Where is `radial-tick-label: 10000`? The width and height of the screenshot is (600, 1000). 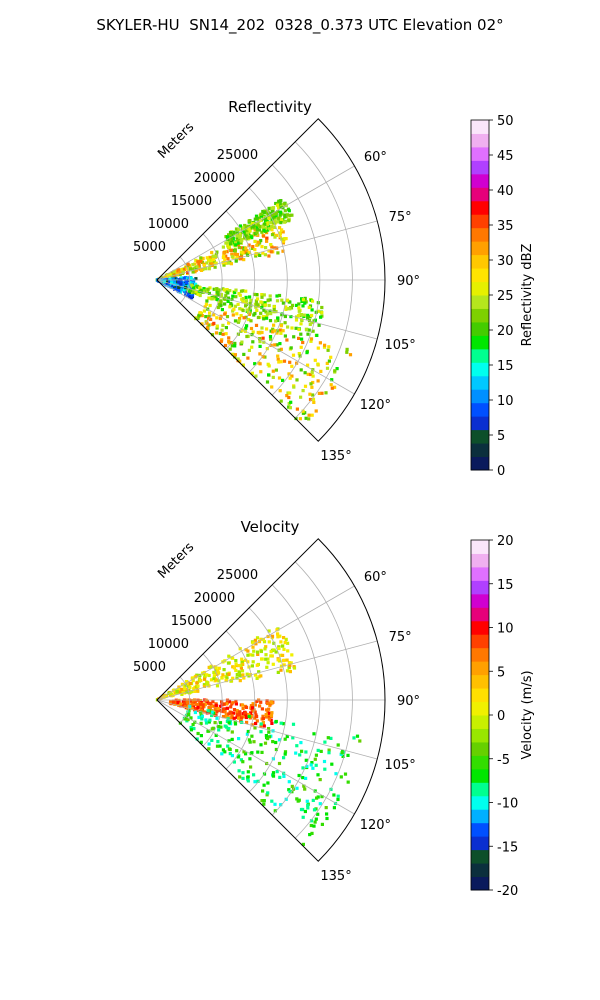
radial-tick-label: 10000 is located at coordinates (168, 224).